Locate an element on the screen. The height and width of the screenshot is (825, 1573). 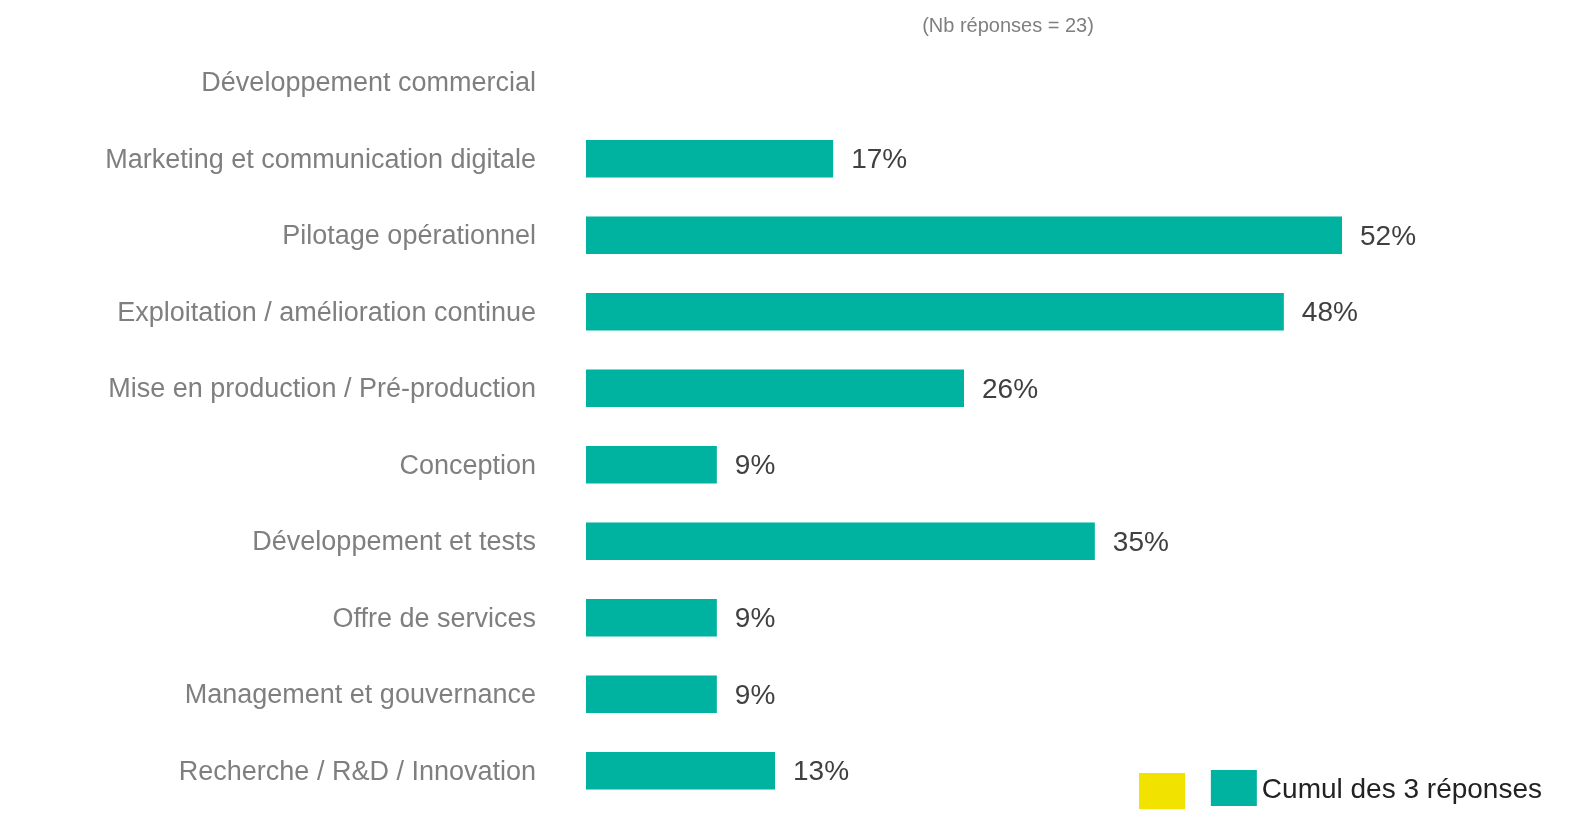
y-tick-label: Management et gouvernance is located at coordinates (360, 694).